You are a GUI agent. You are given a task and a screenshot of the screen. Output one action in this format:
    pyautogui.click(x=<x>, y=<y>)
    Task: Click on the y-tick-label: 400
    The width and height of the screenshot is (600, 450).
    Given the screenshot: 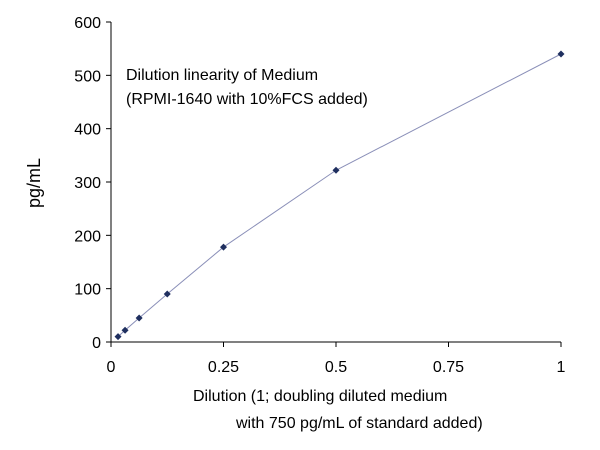 What is the action you would take?
    pyautogui.click(x=87, y=130)
    